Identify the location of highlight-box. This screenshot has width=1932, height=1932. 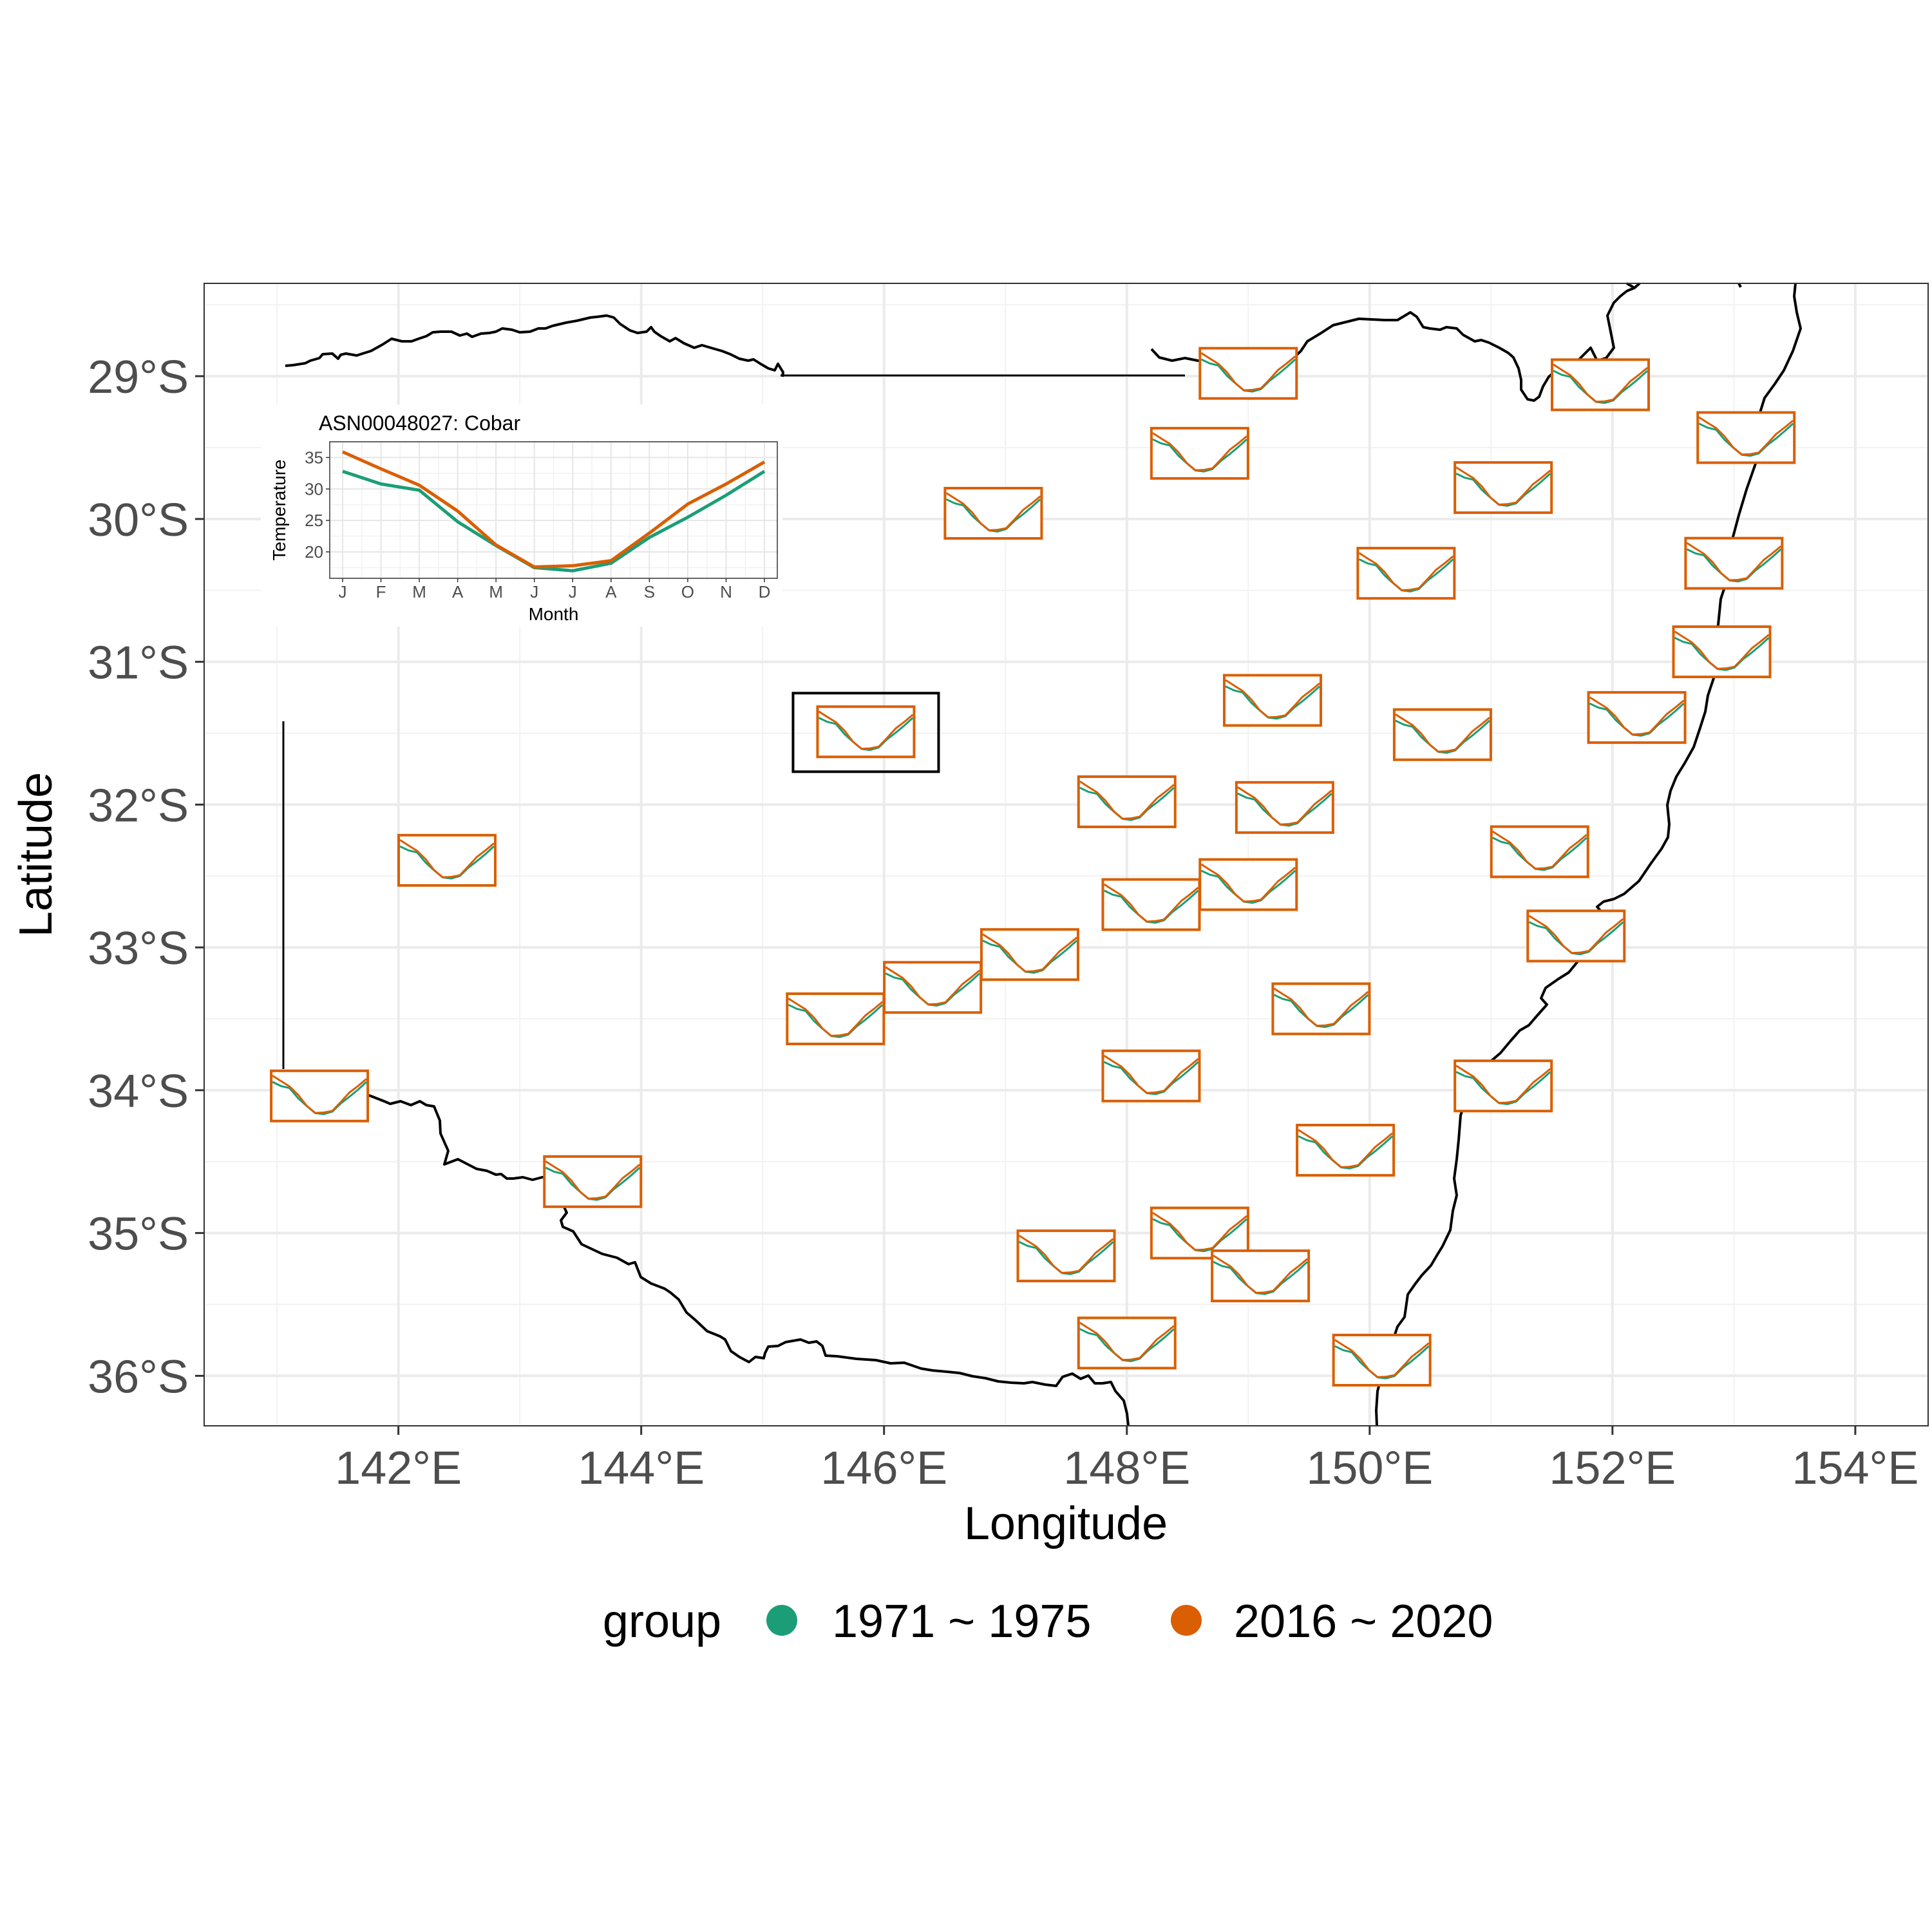
(866, 732).